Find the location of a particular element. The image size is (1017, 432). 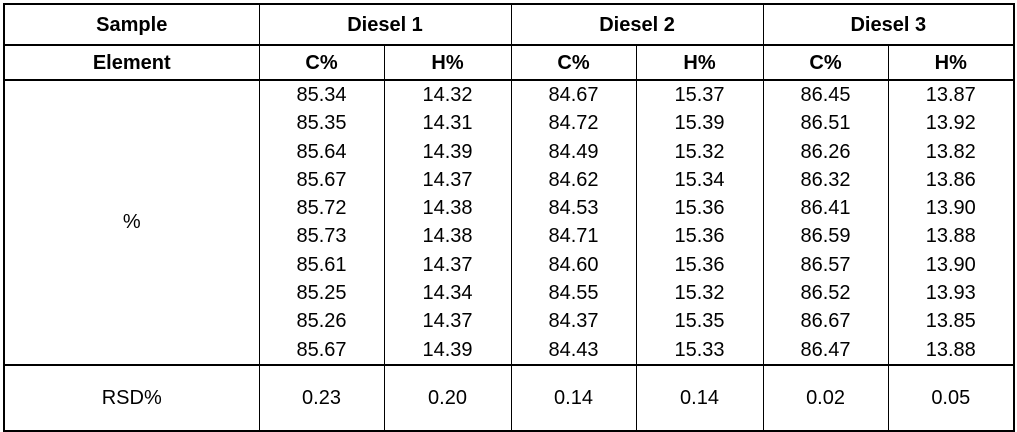

measurement-value: 86.59 is located at coordinates (825, 236).